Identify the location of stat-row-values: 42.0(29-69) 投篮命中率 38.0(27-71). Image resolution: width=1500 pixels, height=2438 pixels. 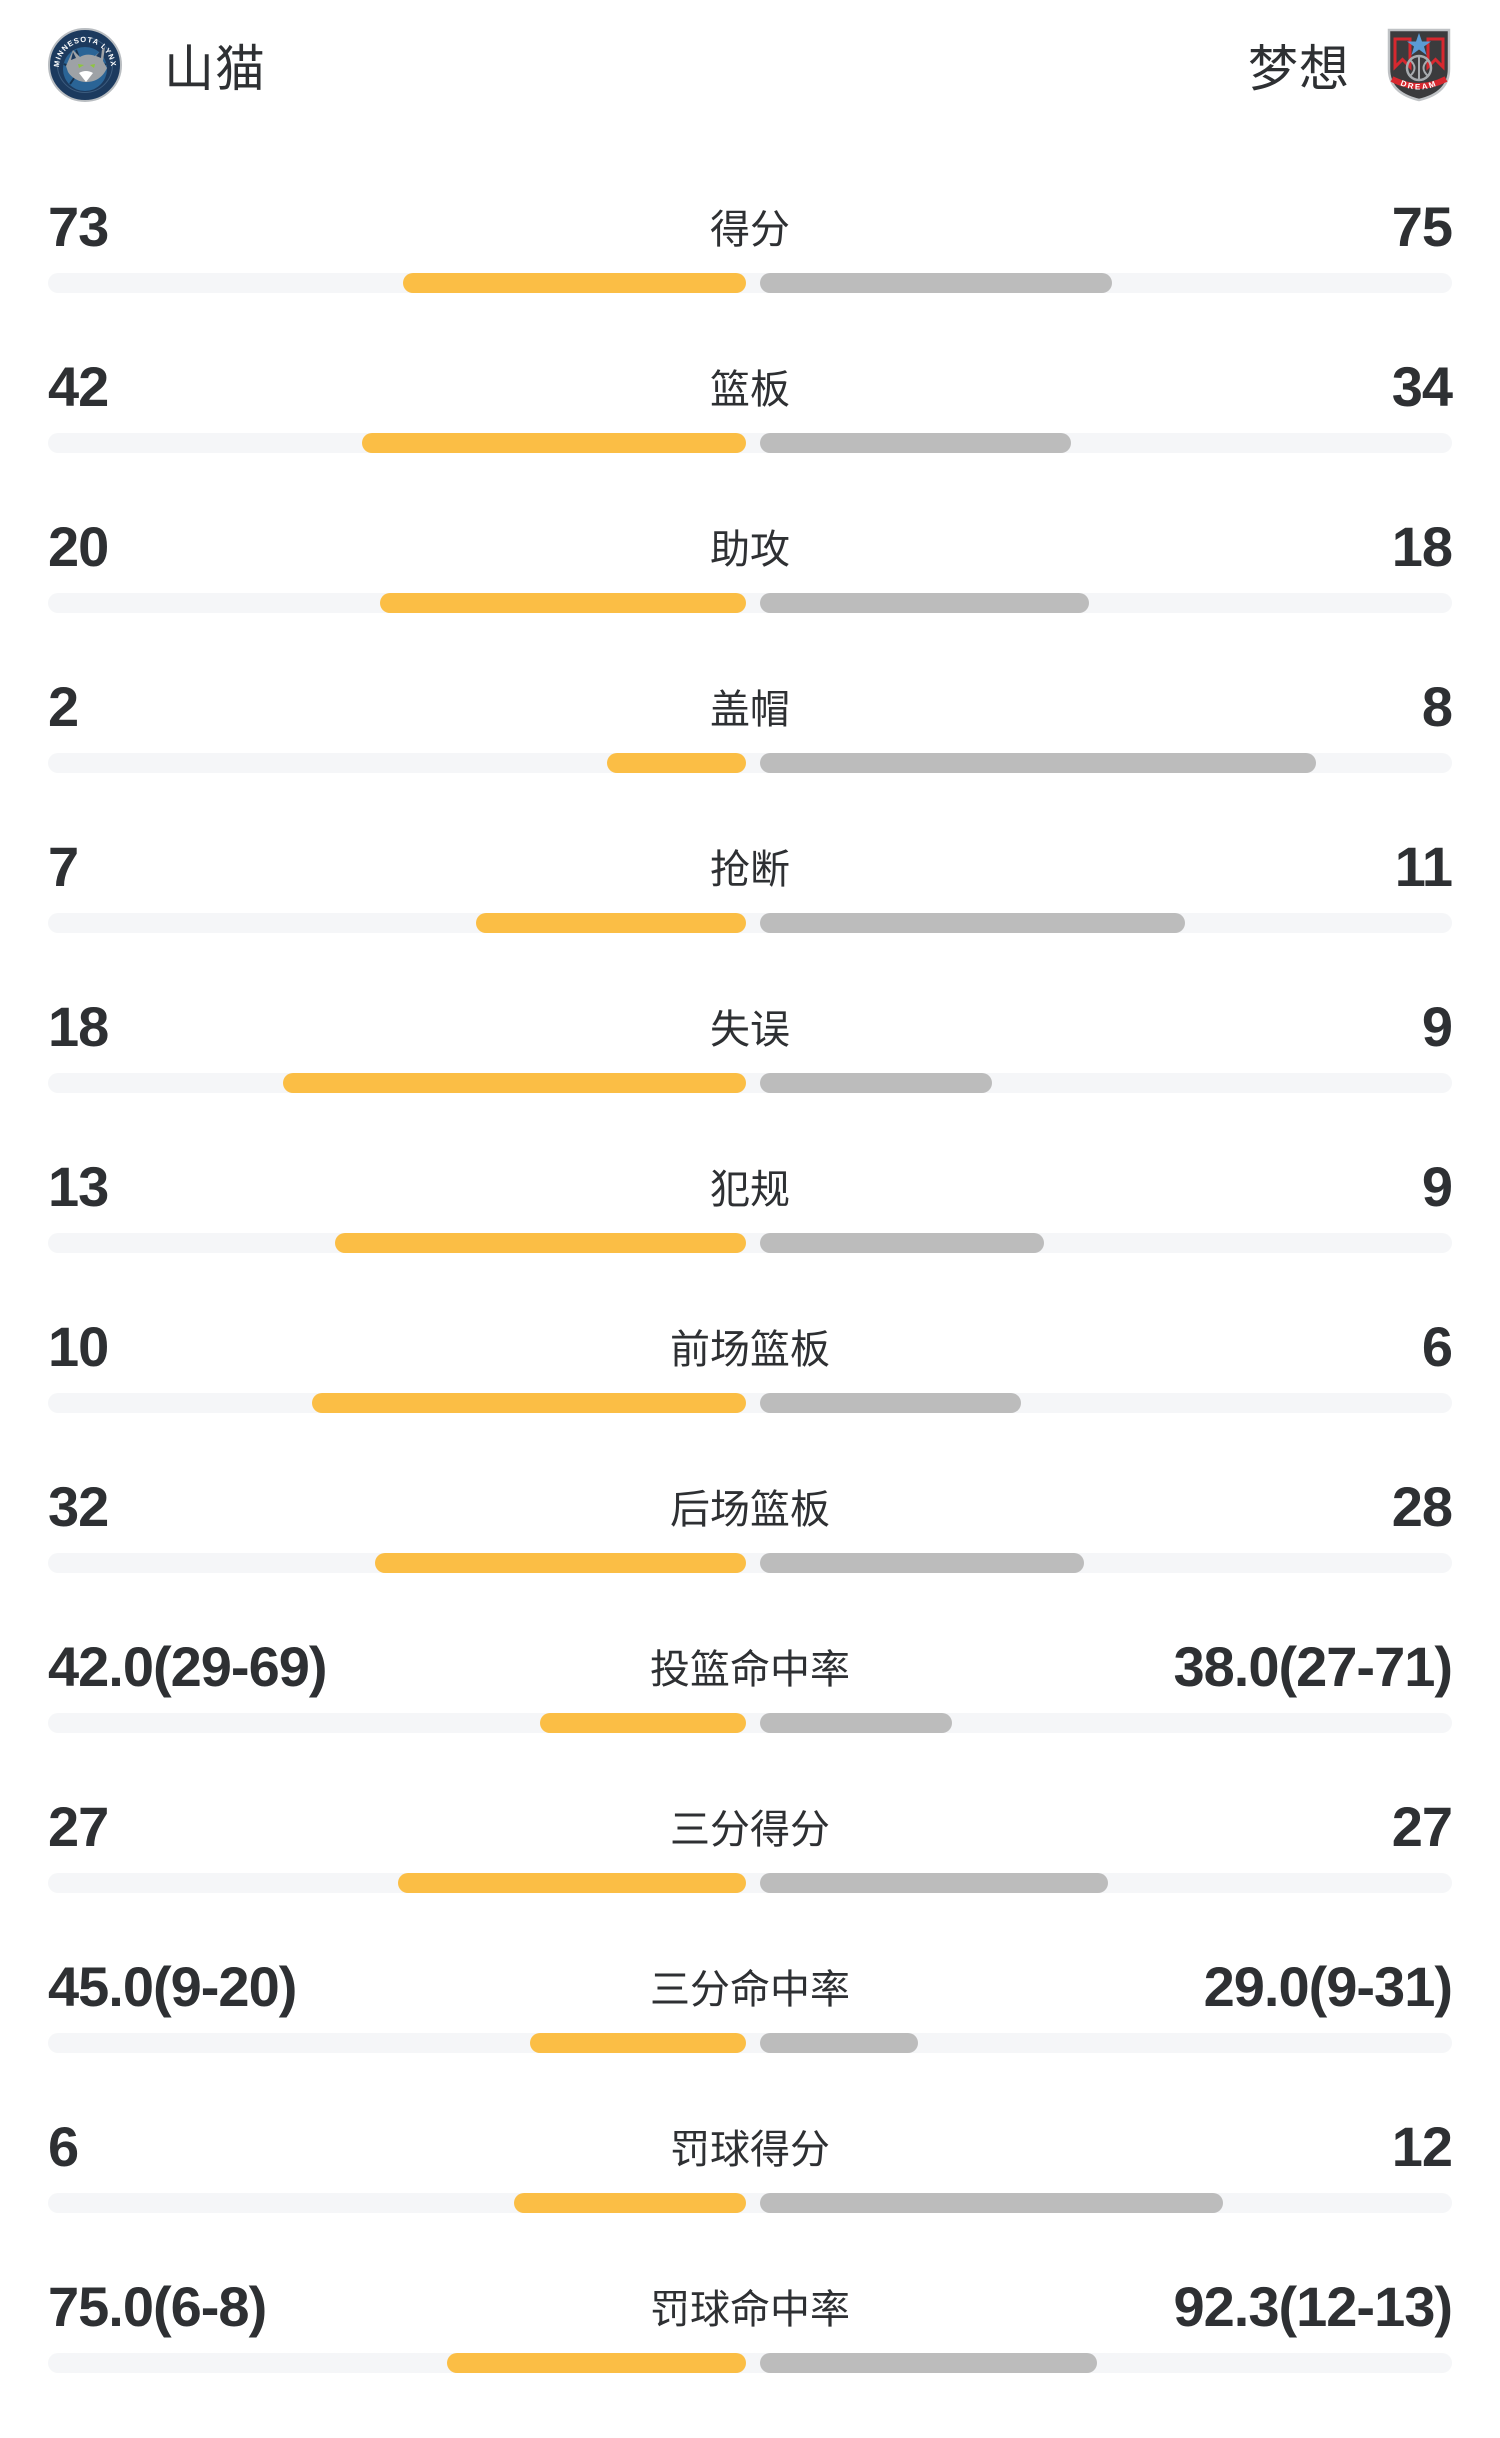
(750, 1666).